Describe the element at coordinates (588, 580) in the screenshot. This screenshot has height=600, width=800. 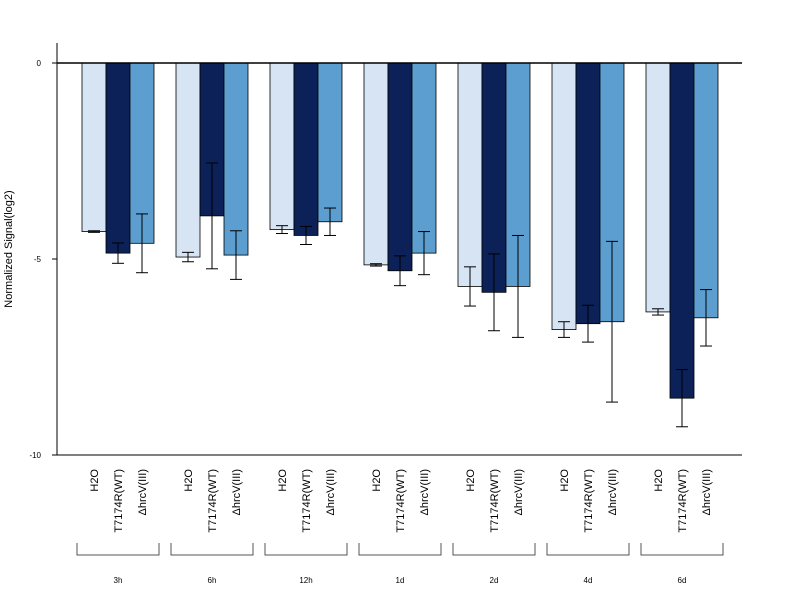
I see `group-label: 4d` at that location.